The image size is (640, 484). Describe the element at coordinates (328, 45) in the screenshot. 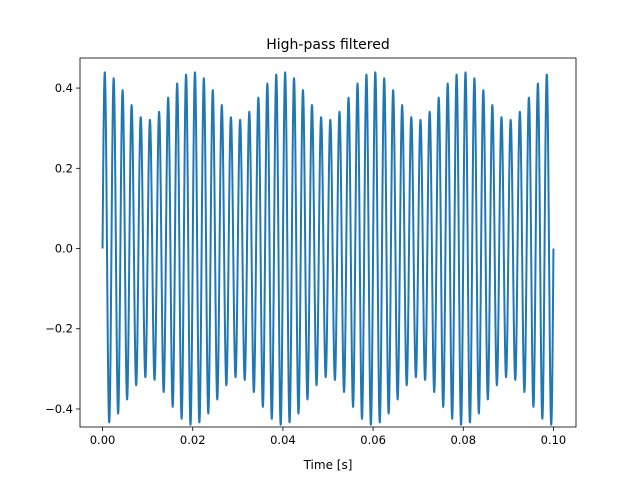

I see `chart-title: High-pass filtered` at that location.